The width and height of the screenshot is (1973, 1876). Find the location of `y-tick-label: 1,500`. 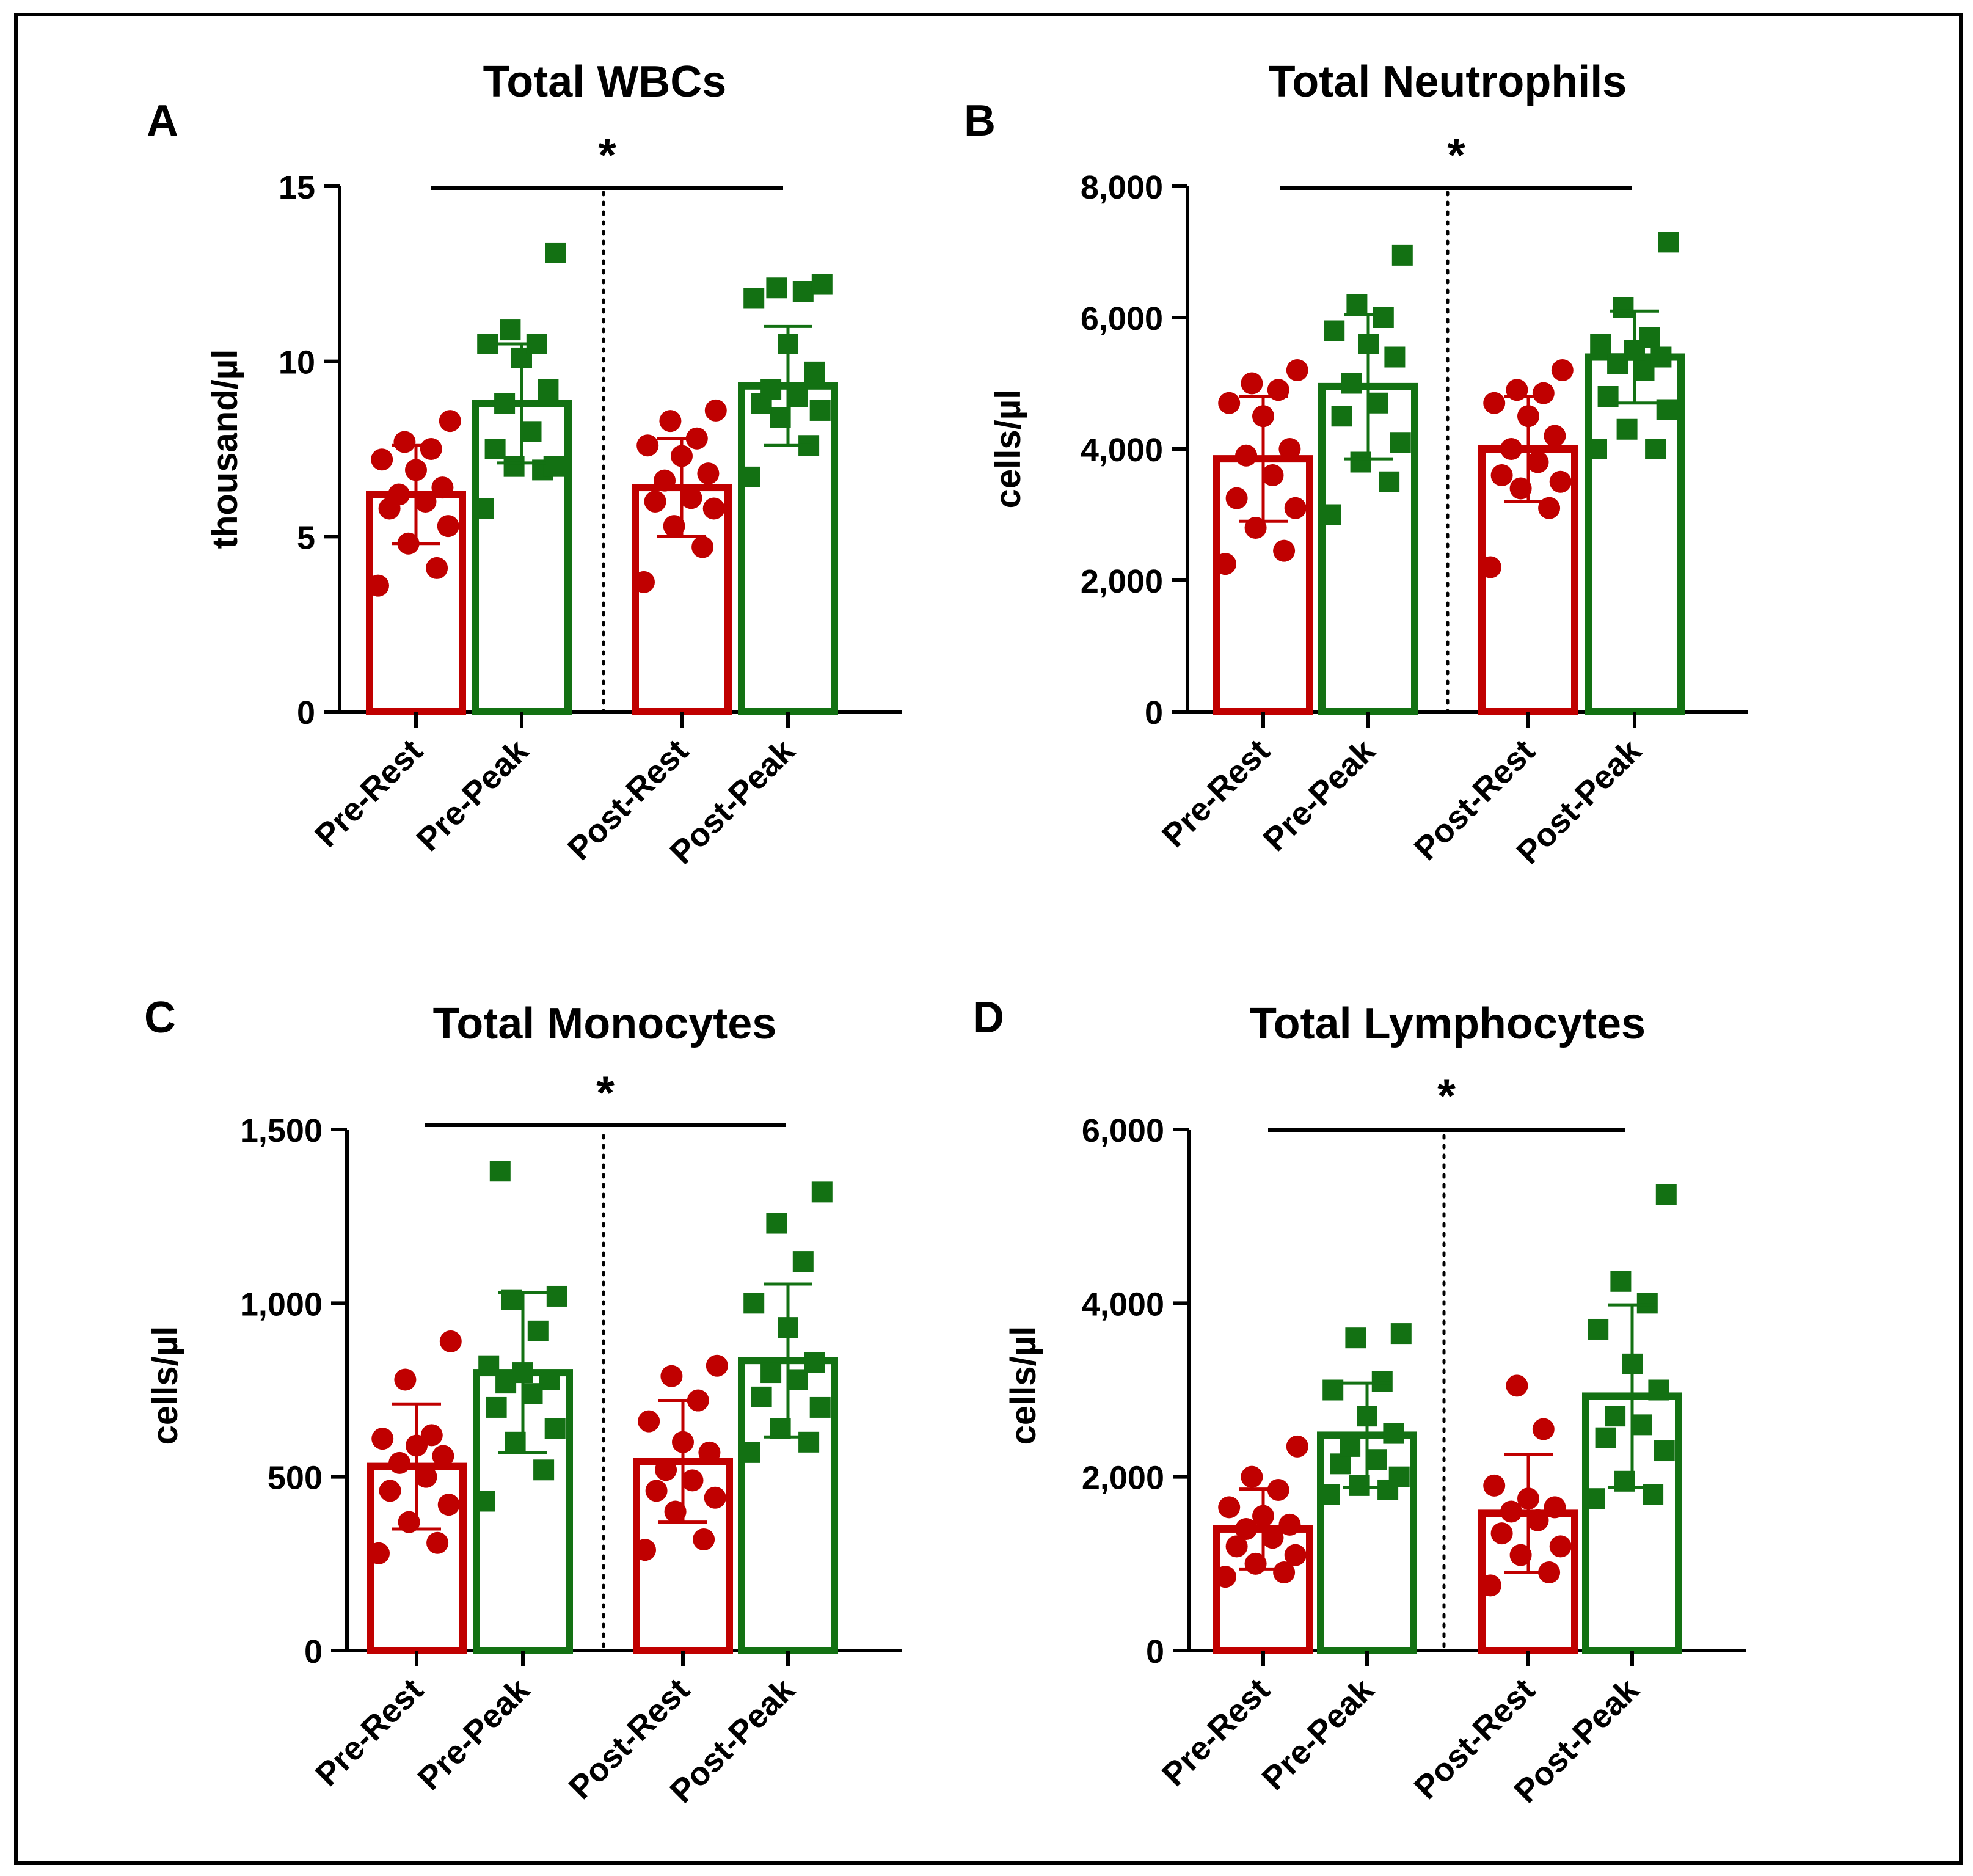

y-tick-label: 1,500 is located at coordinates (281, 1130).